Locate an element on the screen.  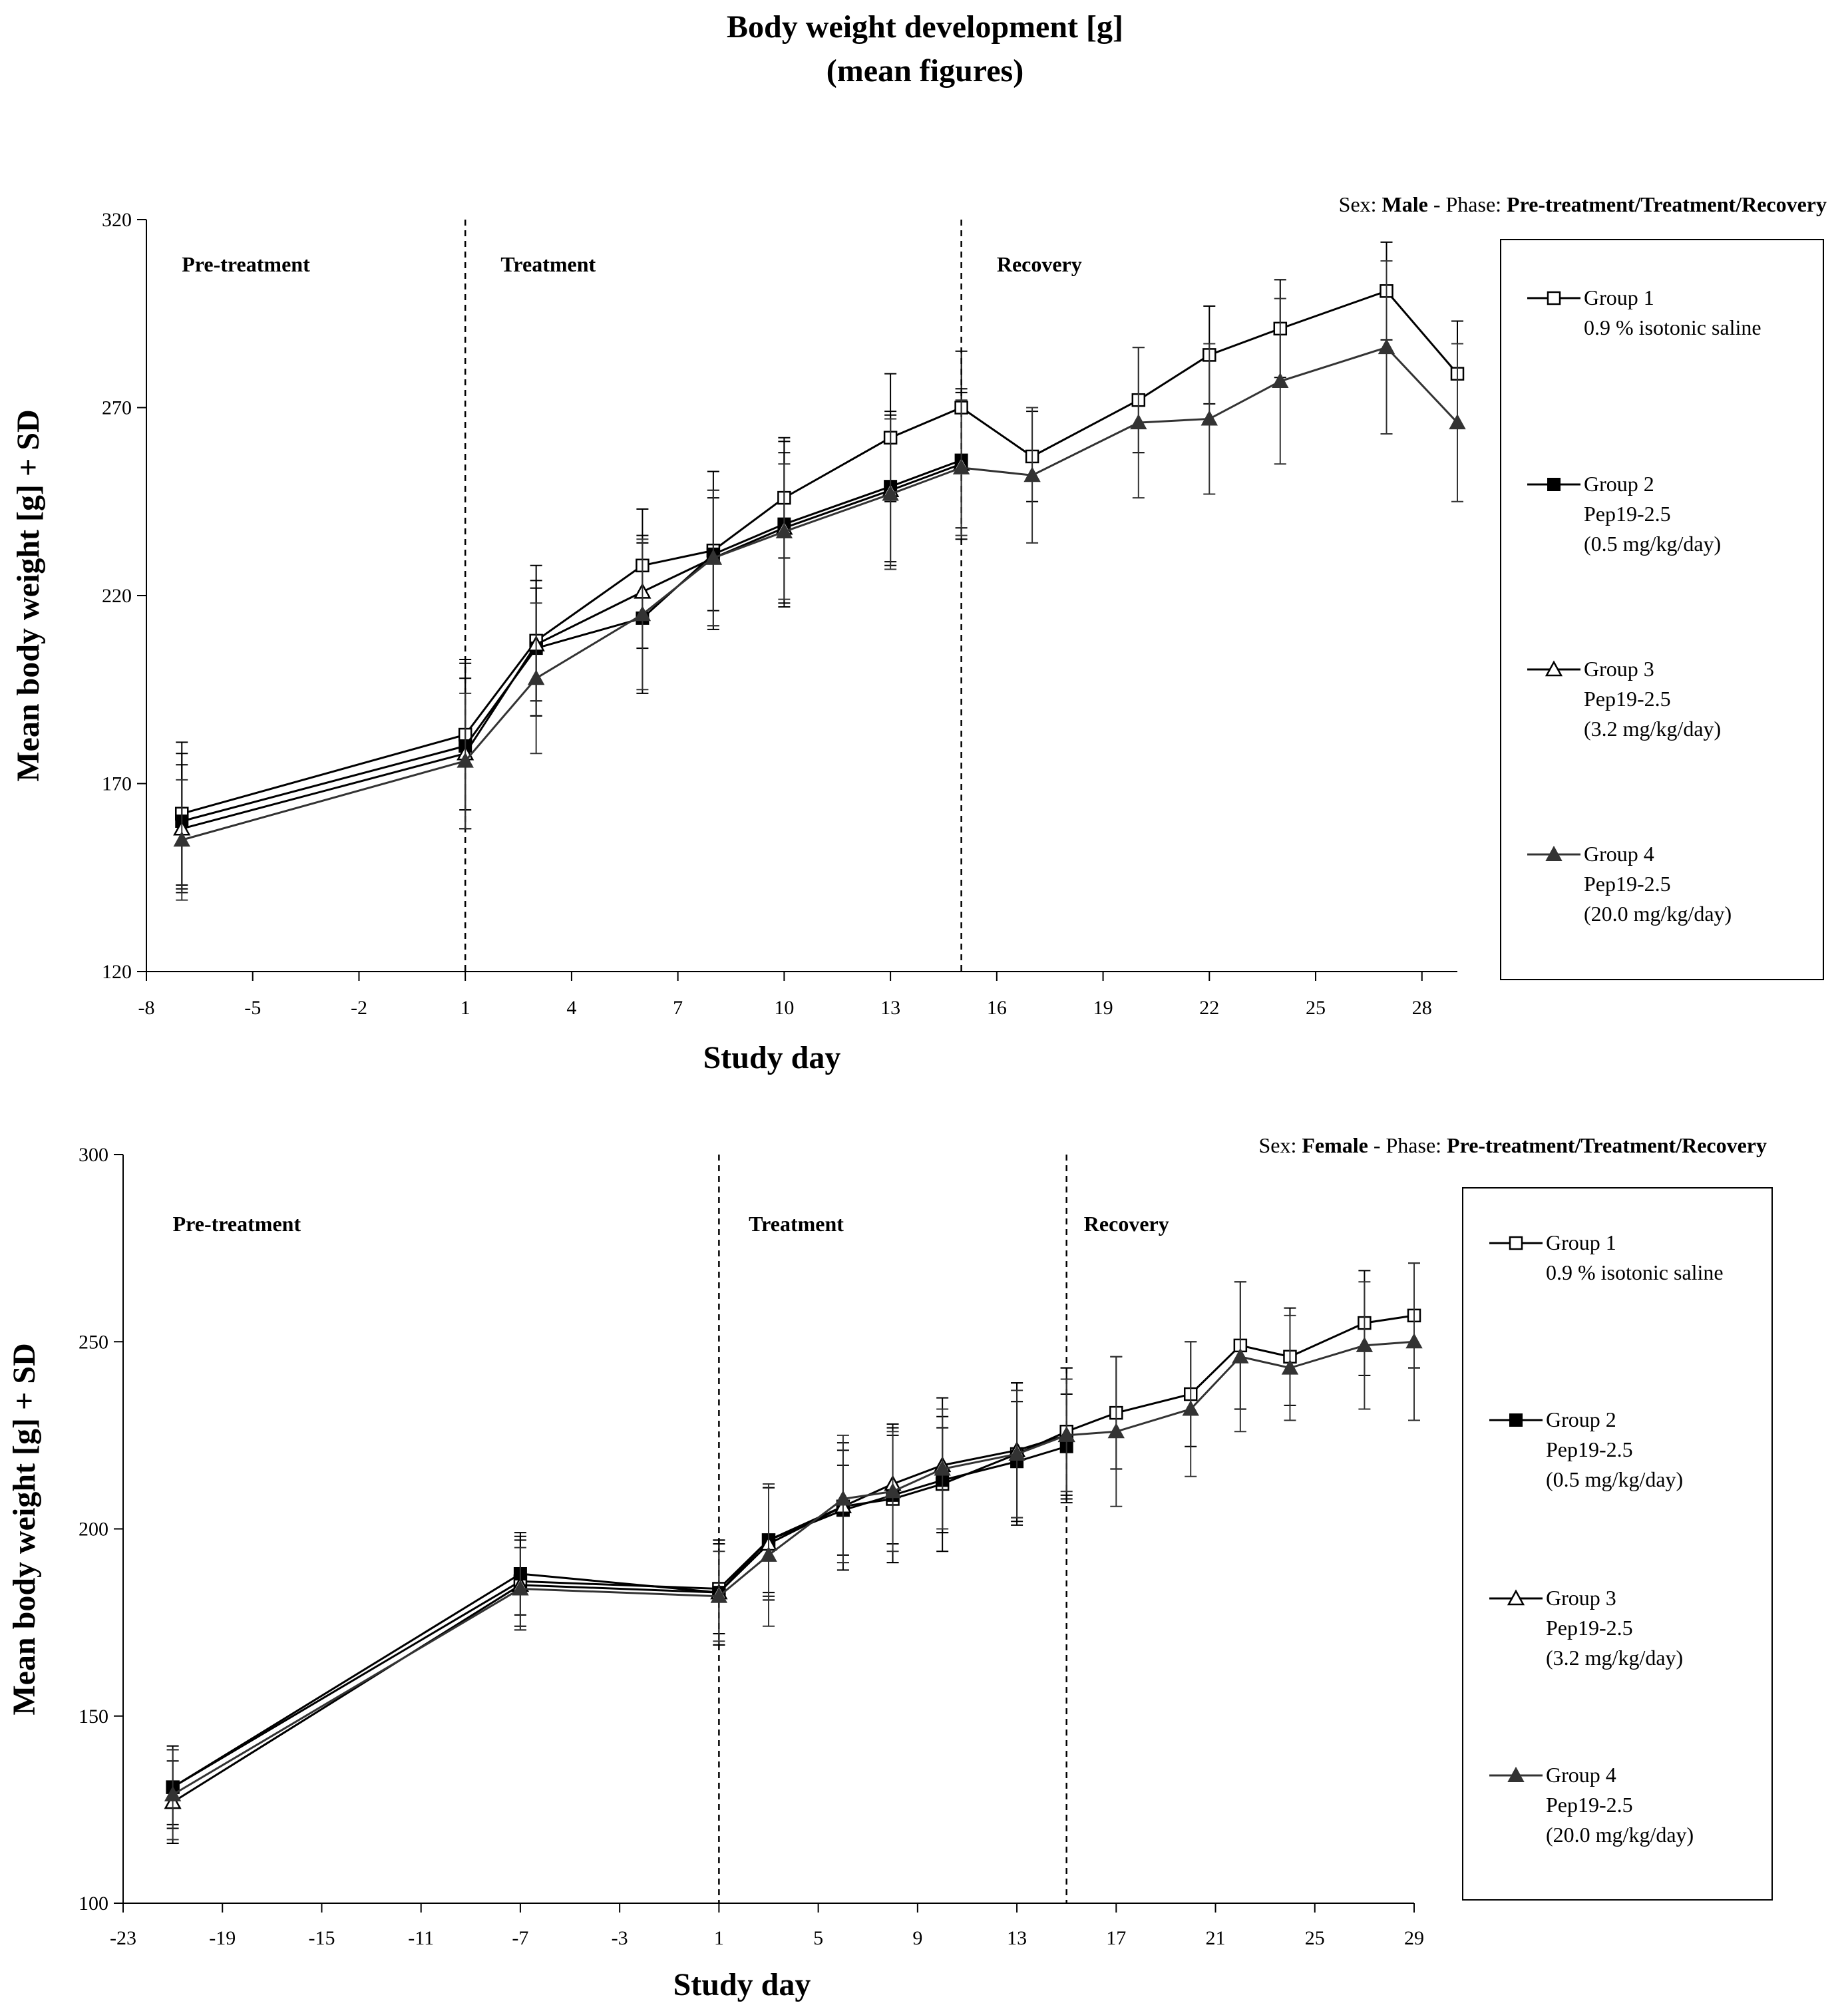
y-tick-label: 170 is located at coordinates (117, 784).